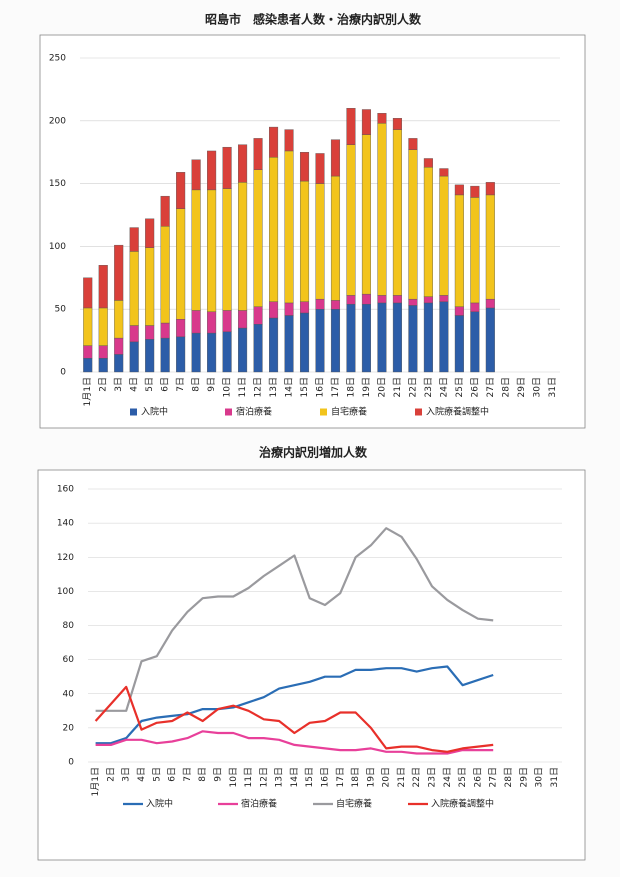  What do you see at coordinates (279, 777) in the screenshot?
I see `x-tick-label: 13日` at bounding box center [279, 777].